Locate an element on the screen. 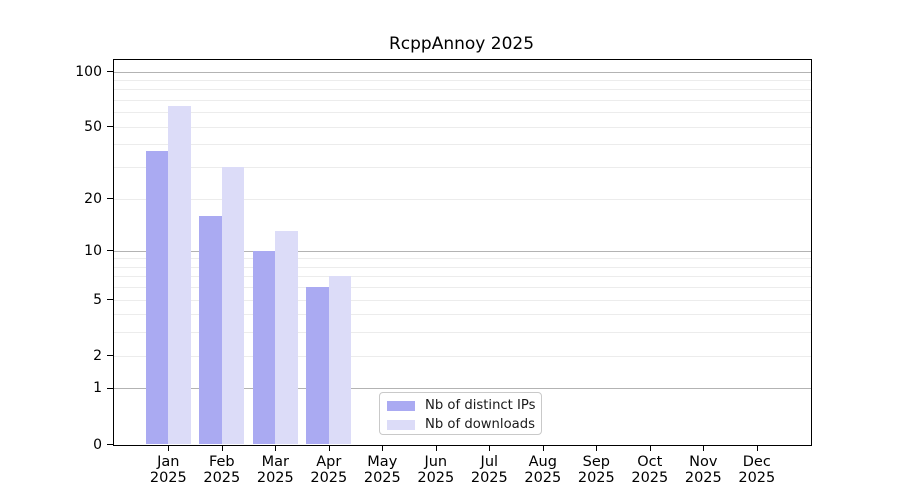 This screenshot has height=500, width=900. x-tick-label-jun: Jun 2025 is located at coordinates (436, 470).